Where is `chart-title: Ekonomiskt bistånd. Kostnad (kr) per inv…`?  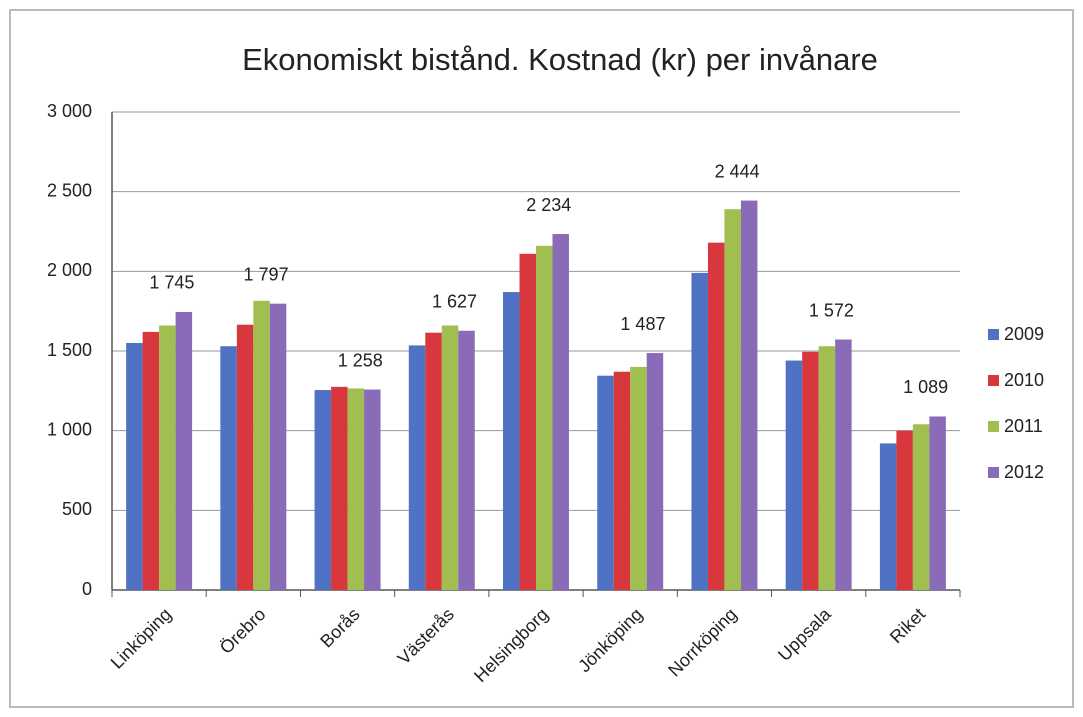
chart-title: Ekonomiskt bistånd. Kostnad (kr) per inv… is located at coordinates (560, 59).